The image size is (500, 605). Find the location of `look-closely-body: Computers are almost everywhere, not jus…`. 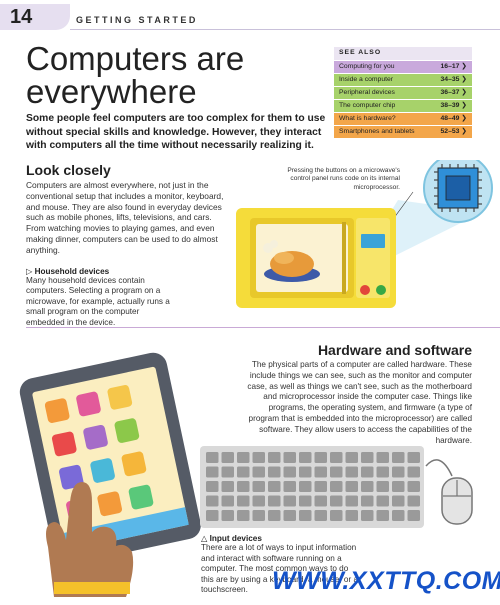

look-closely-body: Computers are almost everywhere, not jus… is located at coordinates (125, 217).